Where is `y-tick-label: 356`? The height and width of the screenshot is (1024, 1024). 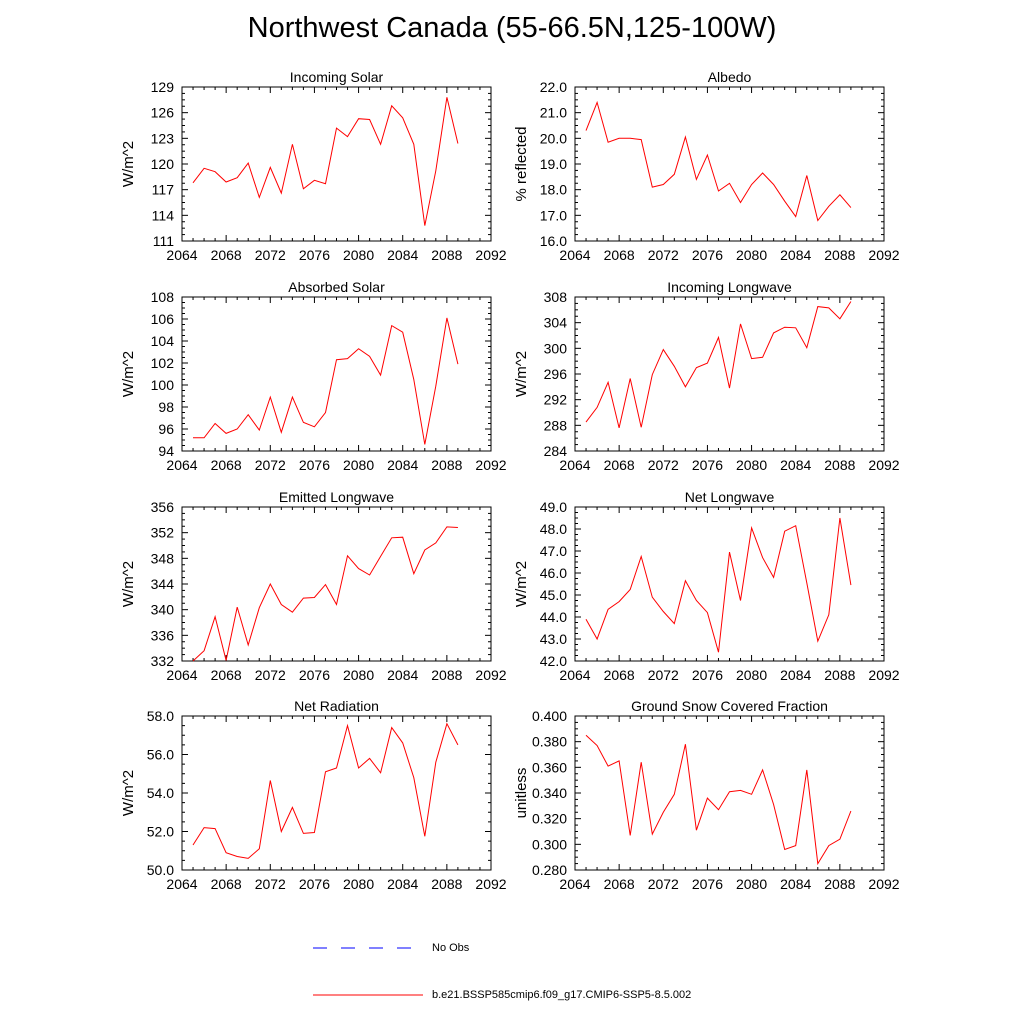 y-tick-label: 356 is located at coordinates (163, 507).